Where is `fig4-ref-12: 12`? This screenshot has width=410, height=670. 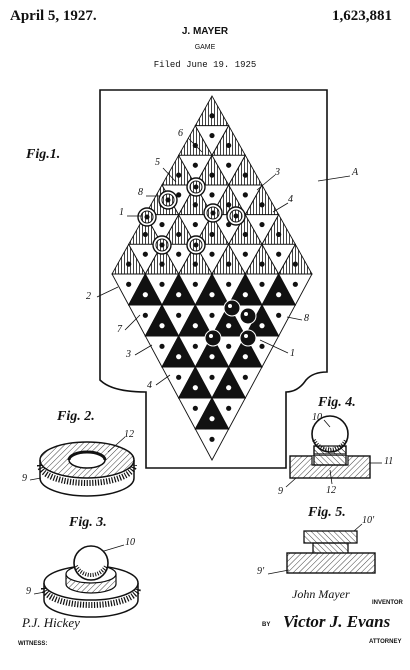
fig4-ref-12: 12 is located at coordinates (331, 490).